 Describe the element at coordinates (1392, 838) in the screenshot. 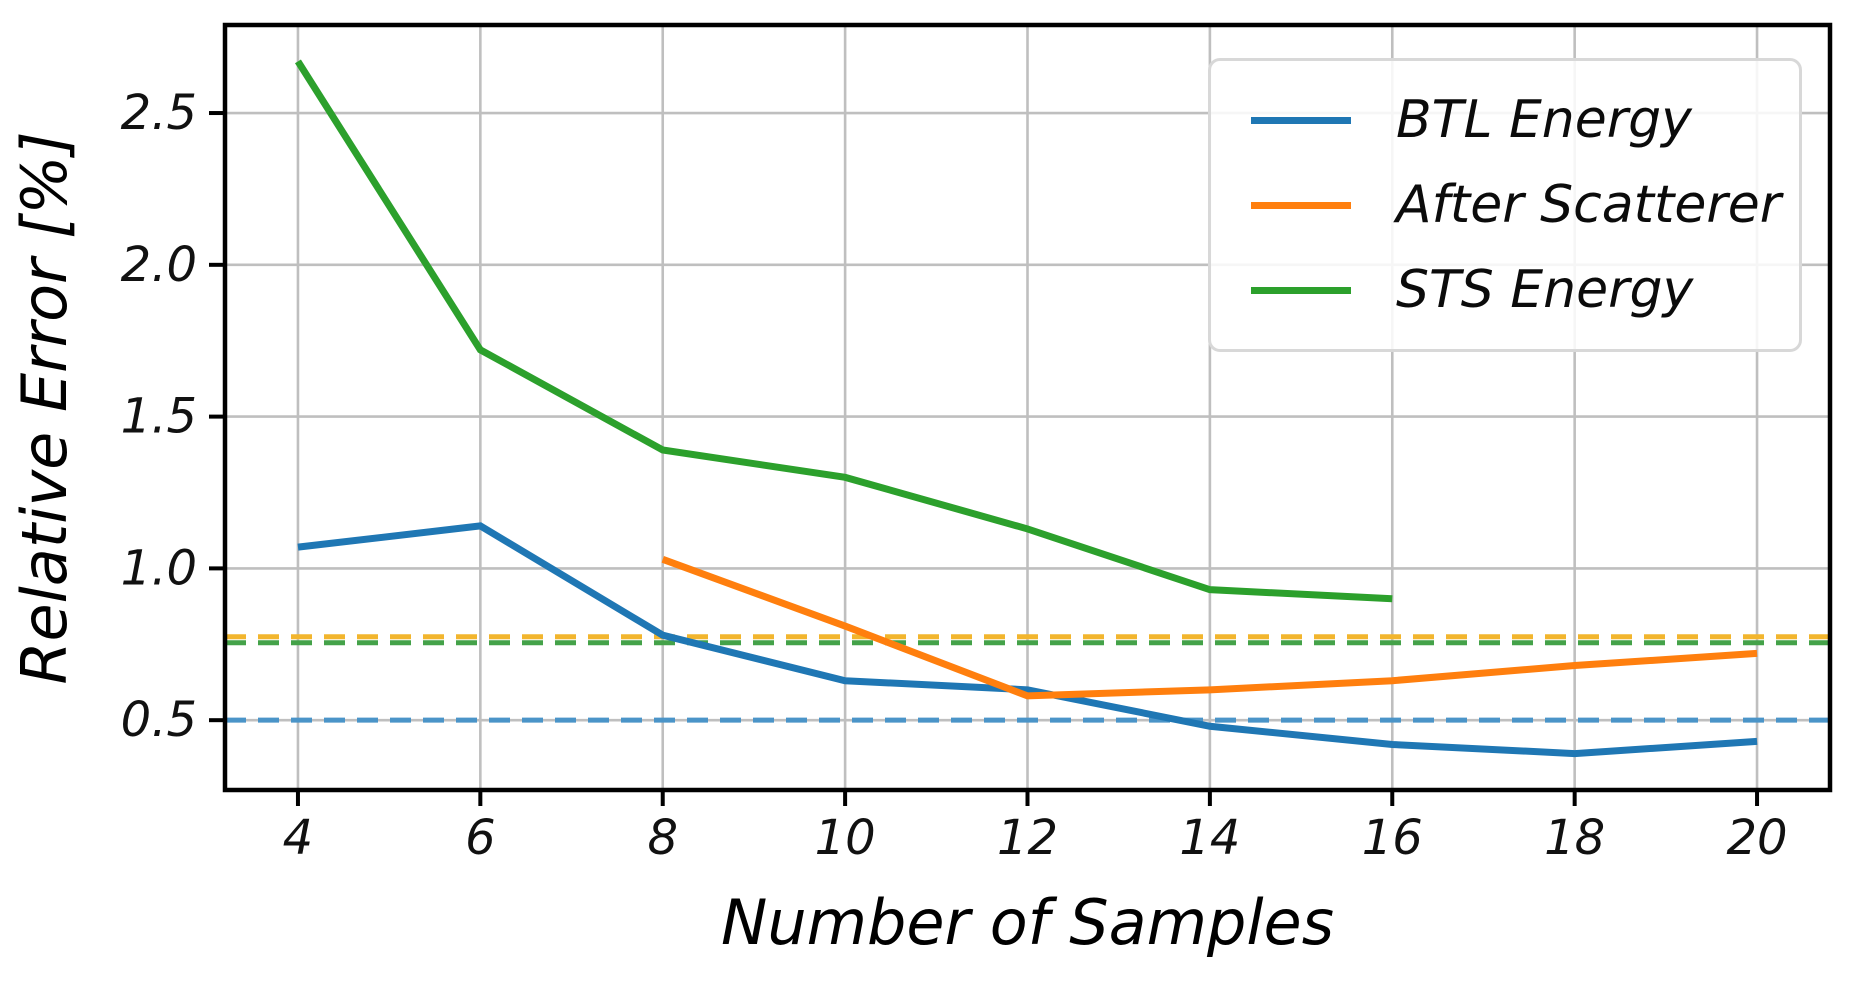

I see `x-tick-label: 16` at that location.